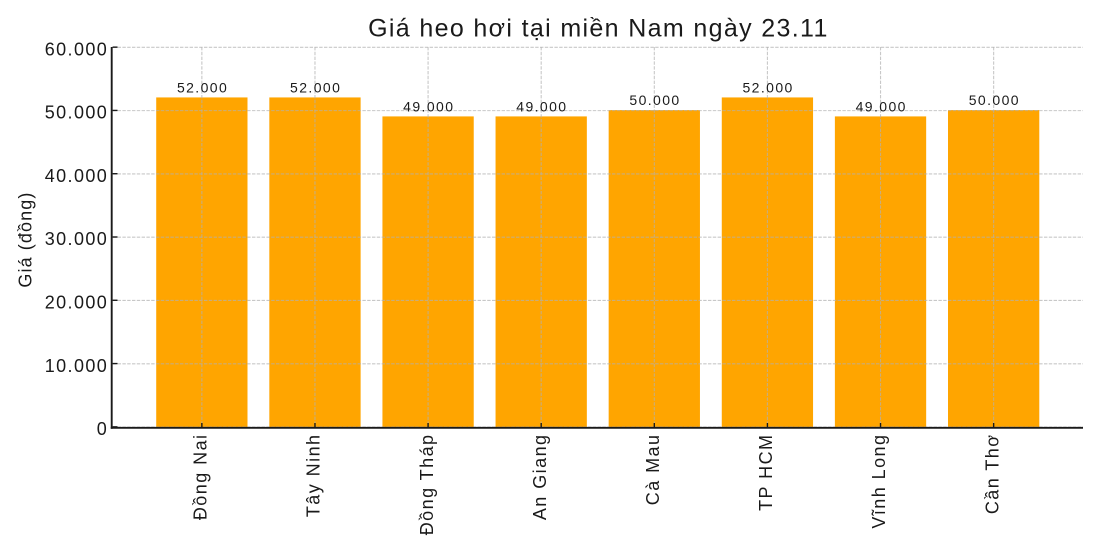 The image size is (1100, 555). What do you see at coordinates (766, 472) in the screenshot?
I see `svg-text: TP HCM` at bounding box center [766, 472].